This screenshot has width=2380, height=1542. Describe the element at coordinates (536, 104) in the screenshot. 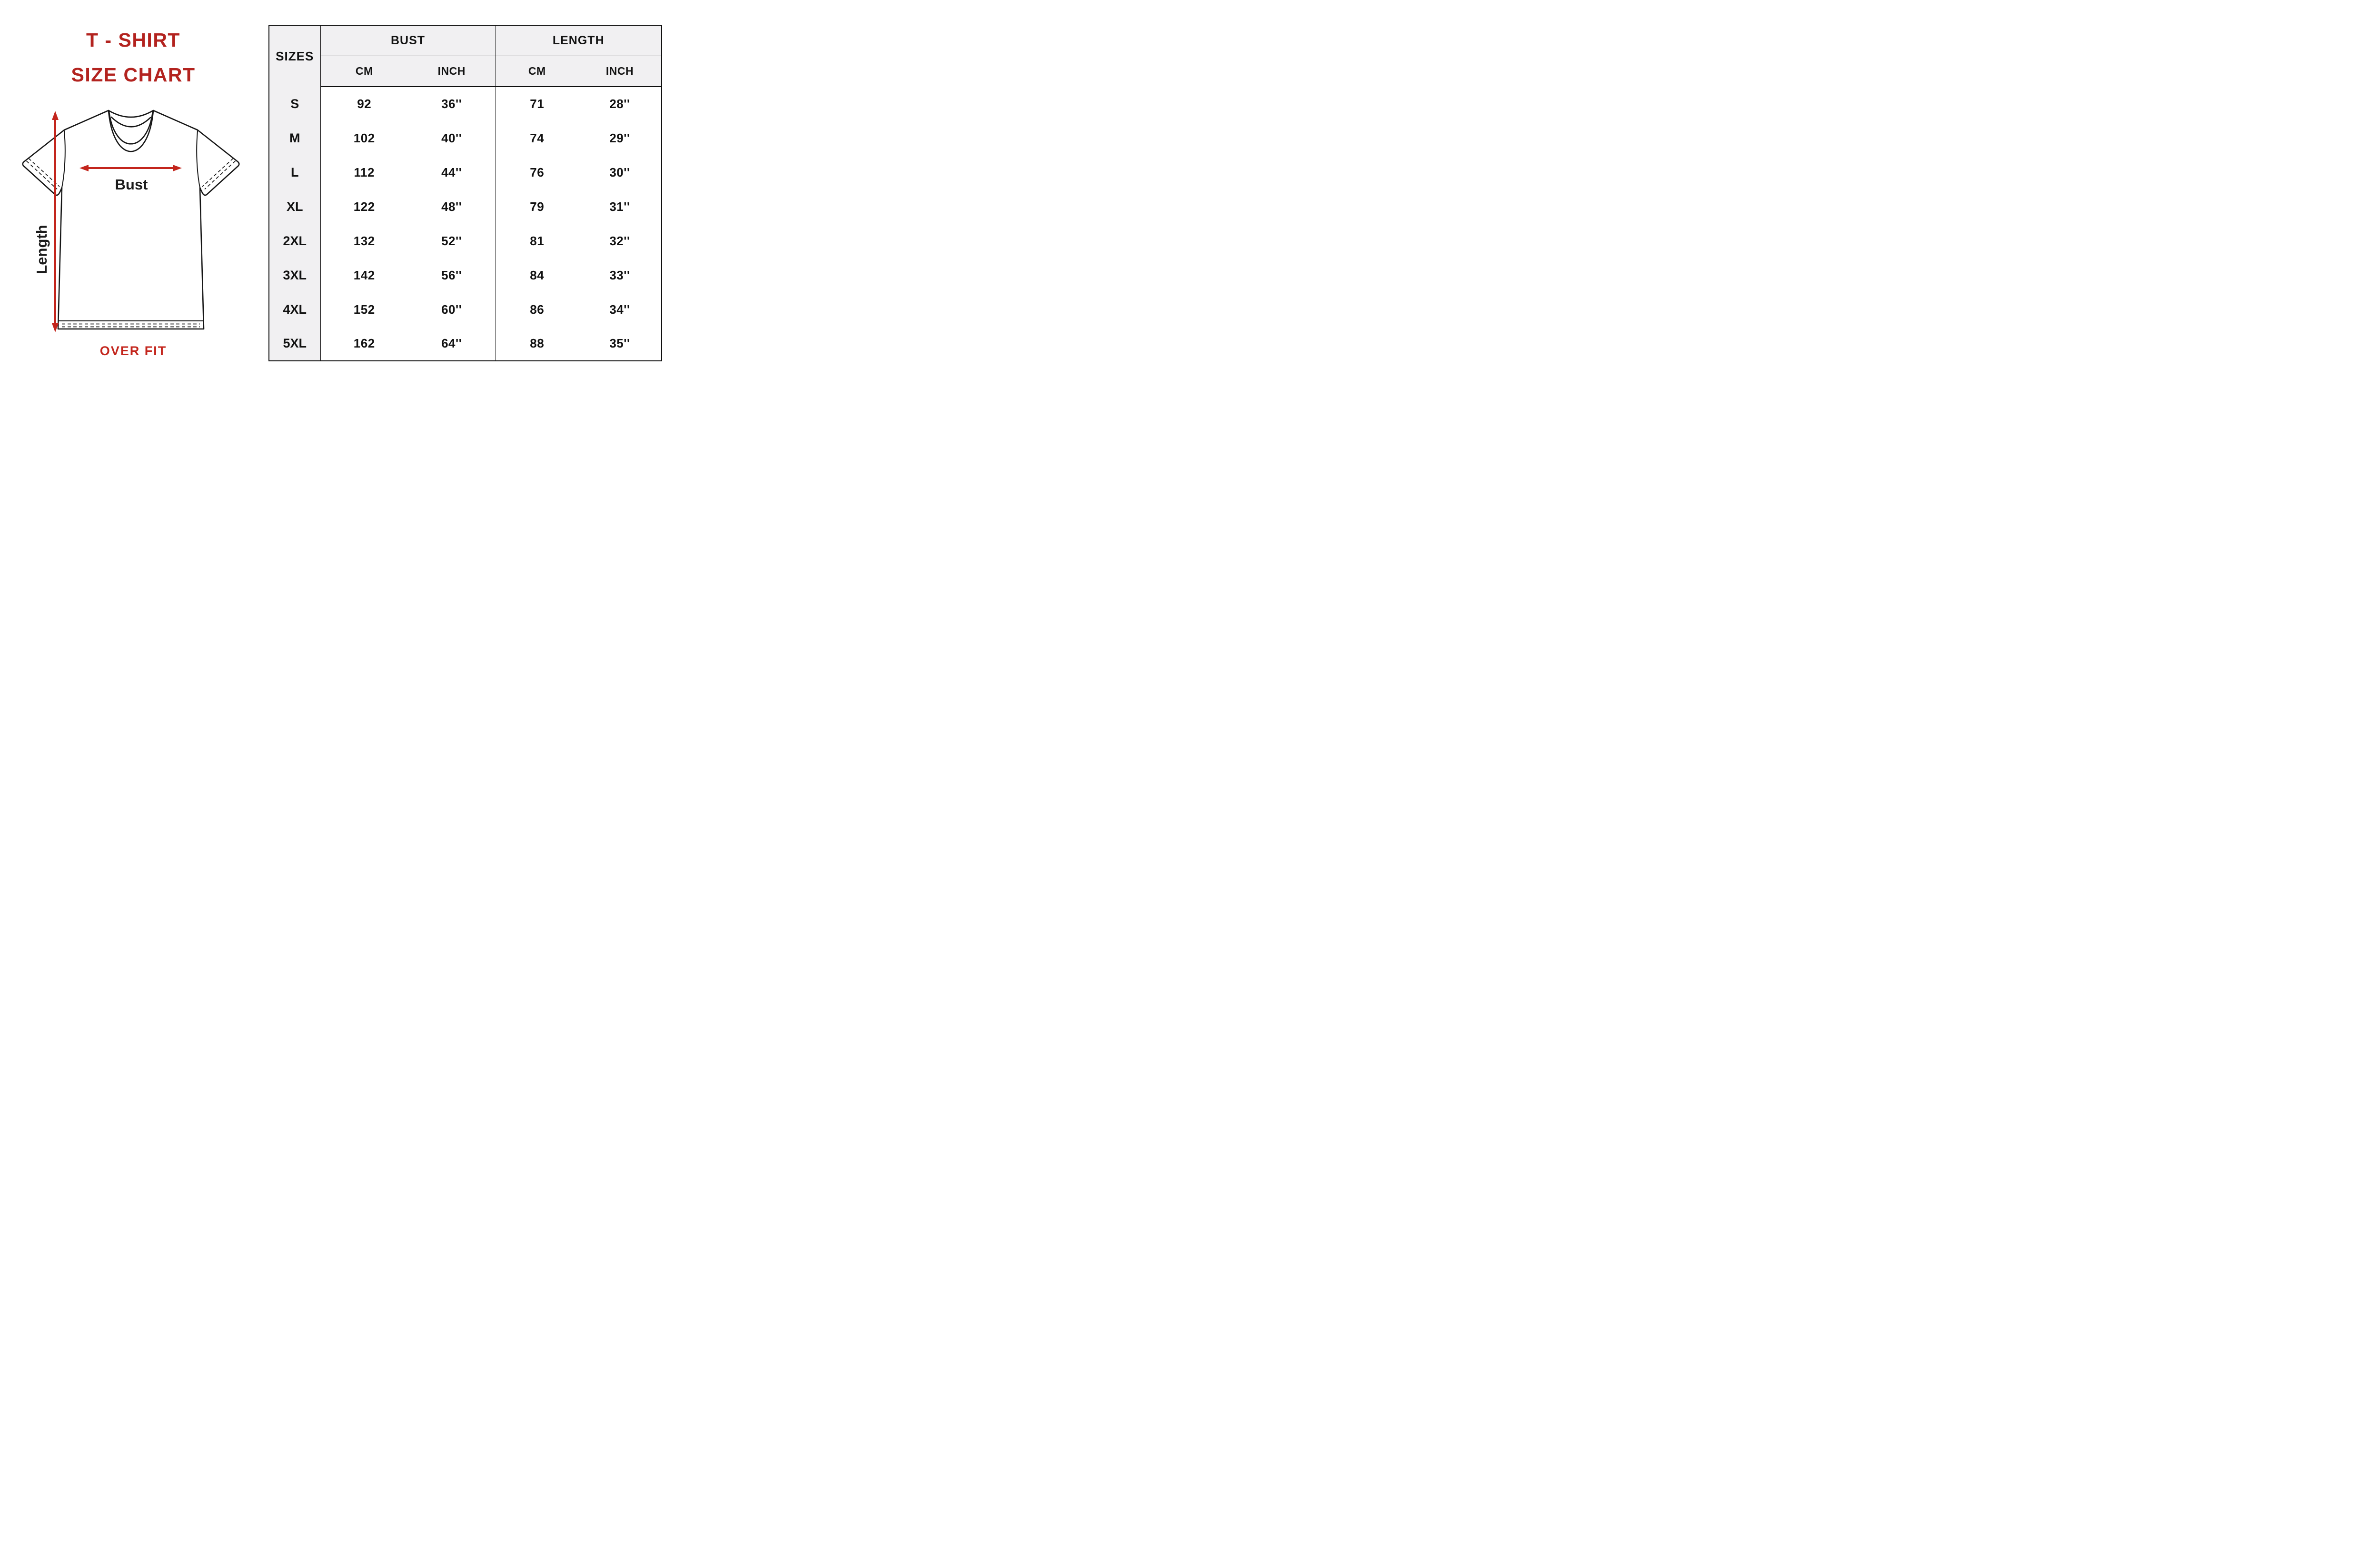

I see `length-cm-cell: 71` at that location.